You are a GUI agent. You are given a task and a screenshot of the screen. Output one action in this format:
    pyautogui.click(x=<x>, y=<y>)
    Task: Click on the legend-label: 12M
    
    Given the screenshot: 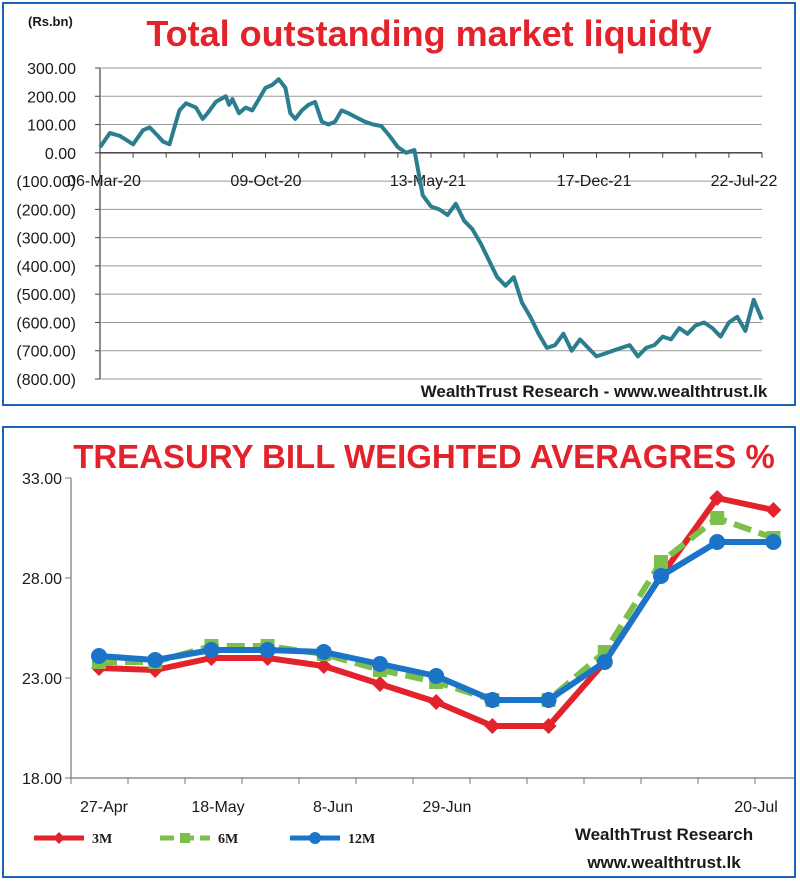 What is the action you would take?
    pyautogui.click(x=361, y=839)
    